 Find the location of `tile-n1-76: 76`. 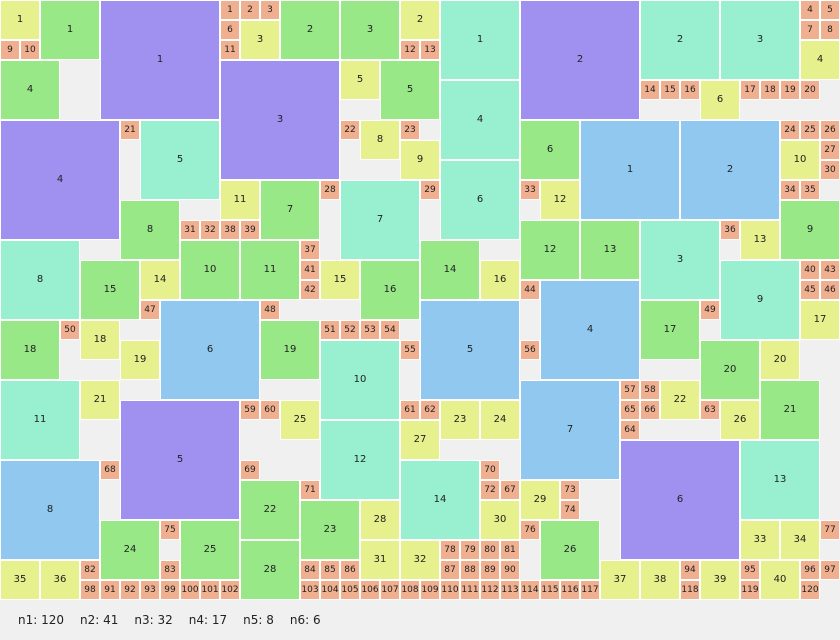

tile-n1-76: 76 is located at coordinates (530, 530).